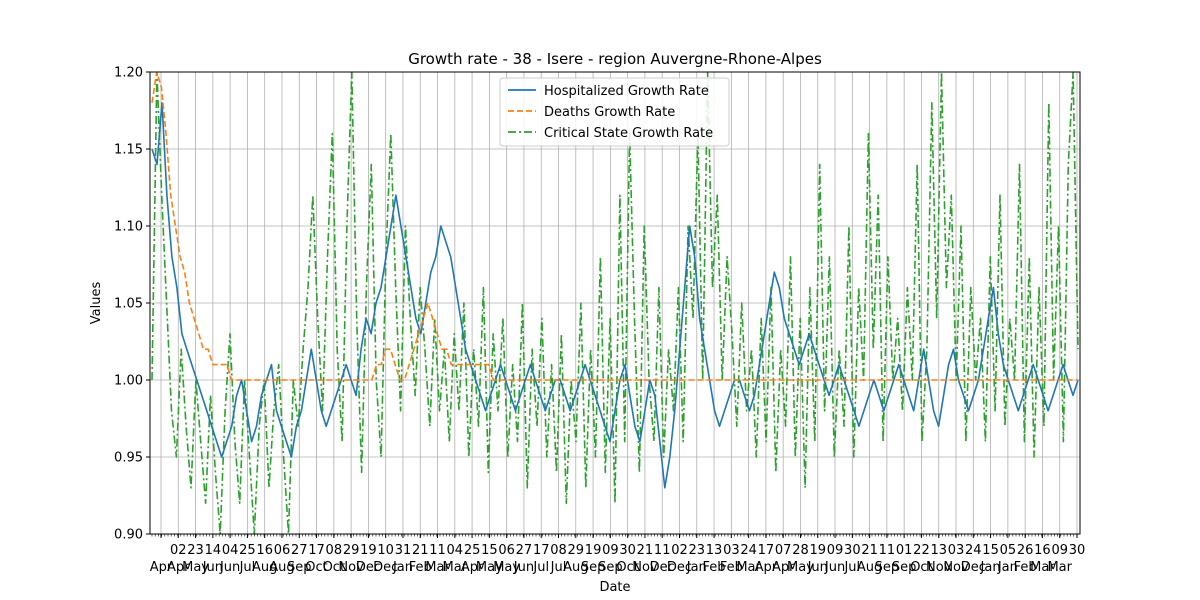 Image resolution: width=1200 pixels, height=600 pixels. Describe the element at coordinates (921, 550) in the screenshot. I see `x-tick-day-label: 22` at that location.